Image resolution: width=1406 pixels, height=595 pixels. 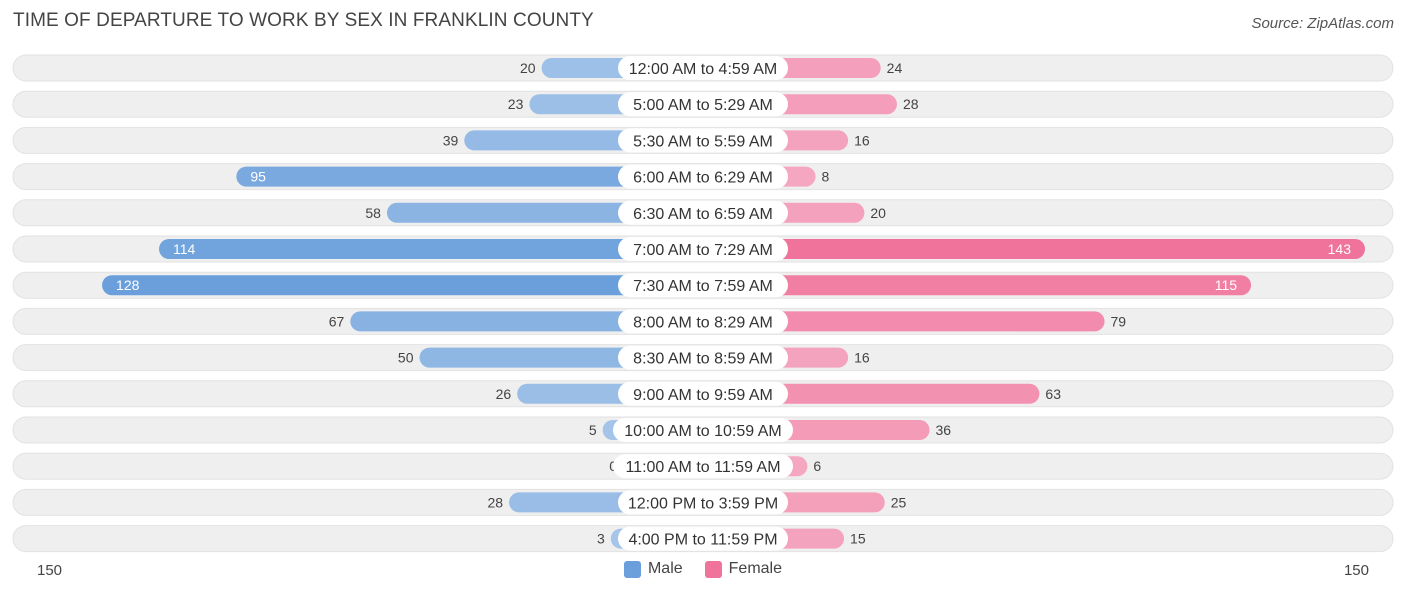 I want to click on category-label: 7:30 AM to 7:59 AM, so click(x=703, y=286).